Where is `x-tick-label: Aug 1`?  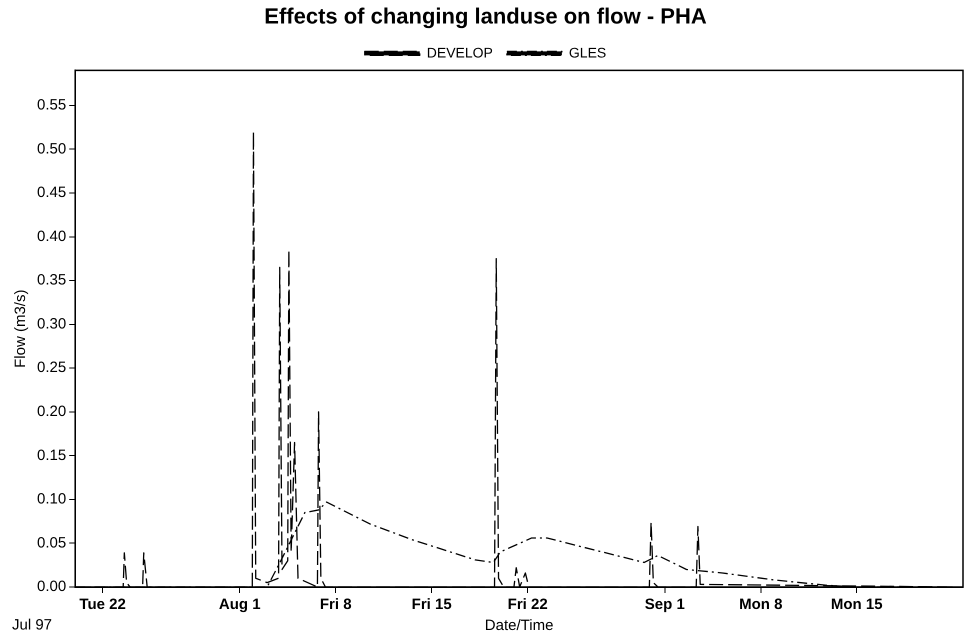
x-tick-label: Aug 1 is located at coordinates (239, 605).